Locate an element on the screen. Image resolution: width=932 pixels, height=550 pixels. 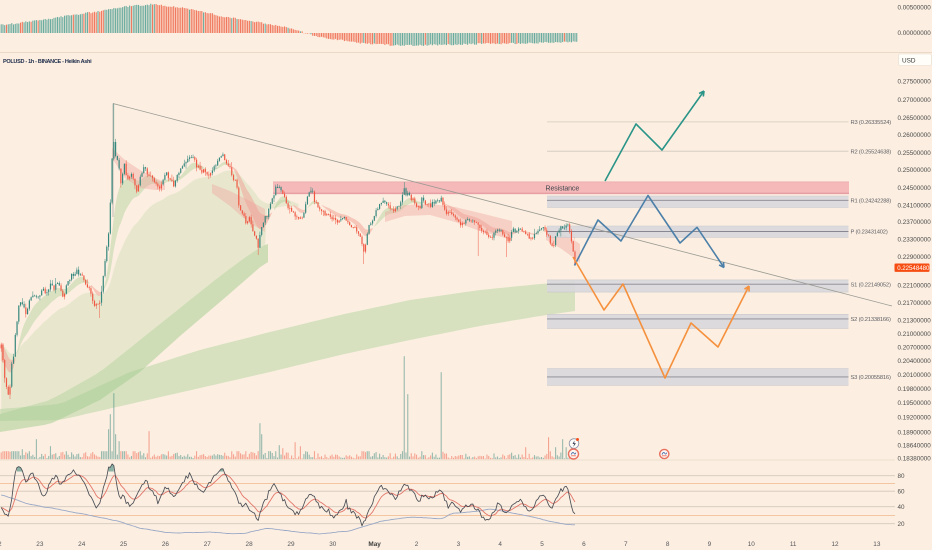
svg-text: 27 is located at coordinates (208, 544).